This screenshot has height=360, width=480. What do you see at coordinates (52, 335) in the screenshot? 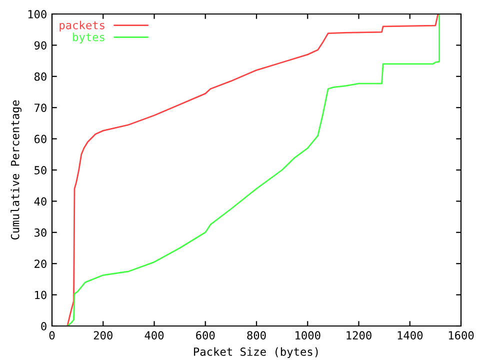
I see `x-tick-label: 0` at bounding box center [52, 335].